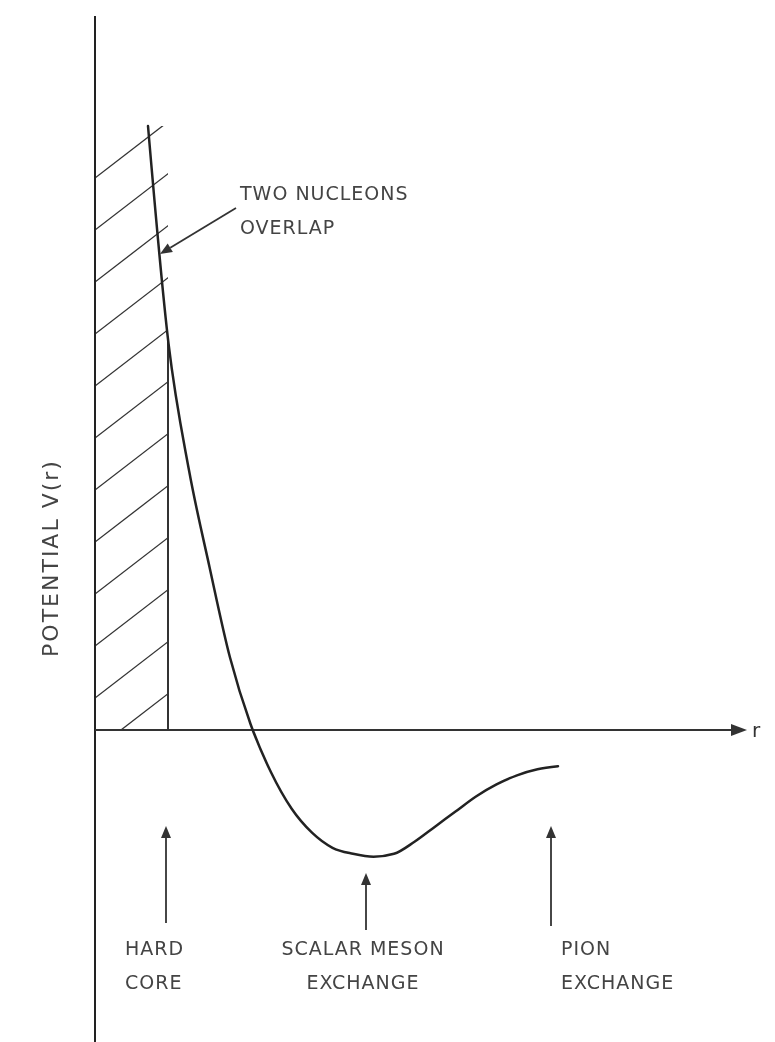 This screenshot has height=1042, width=775. I want to click on text: r, so click(756, 730).